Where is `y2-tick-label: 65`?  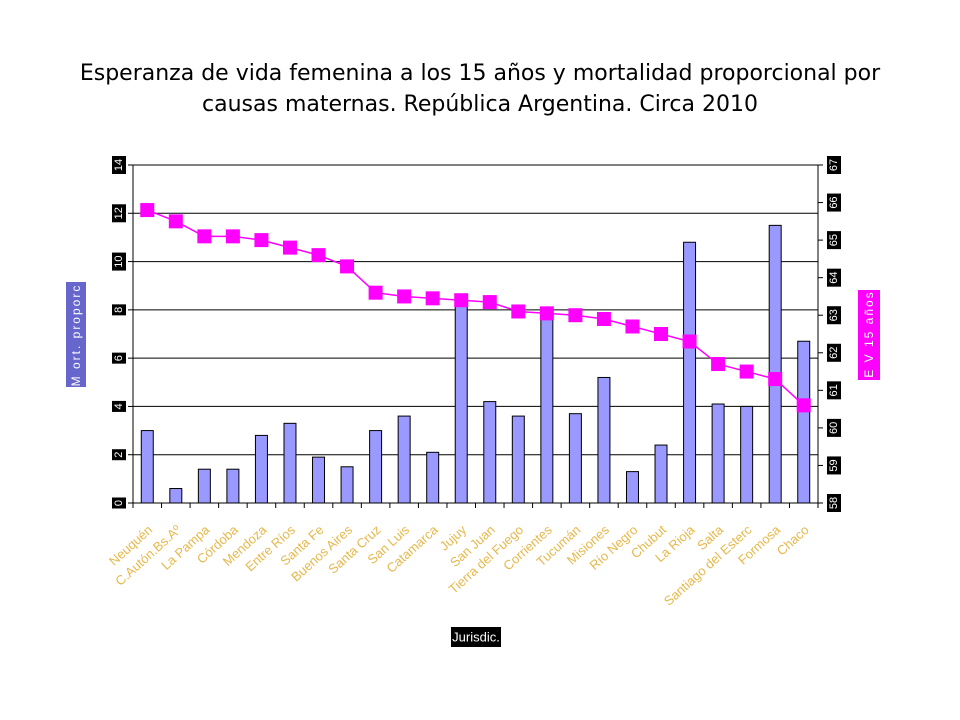 y2-tick-label: 65 is located at coordinates (834, 240).